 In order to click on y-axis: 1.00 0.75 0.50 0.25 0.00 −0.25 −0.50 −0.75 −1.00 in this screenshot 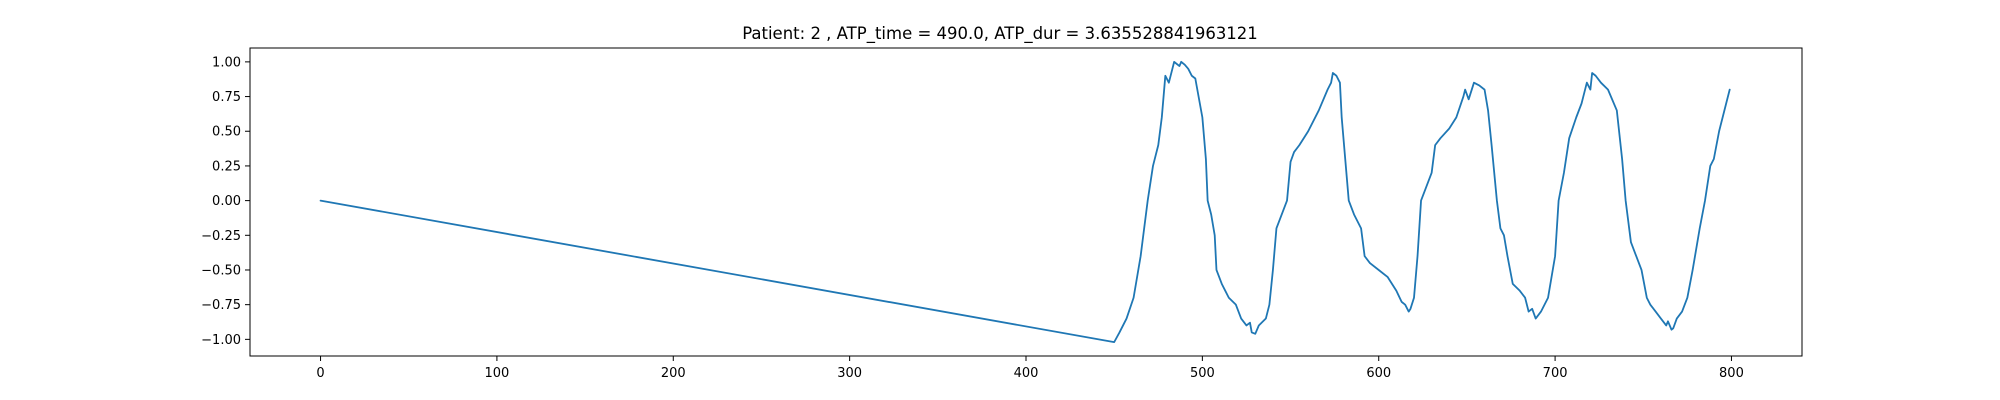, I will do `click(225, 201)`.